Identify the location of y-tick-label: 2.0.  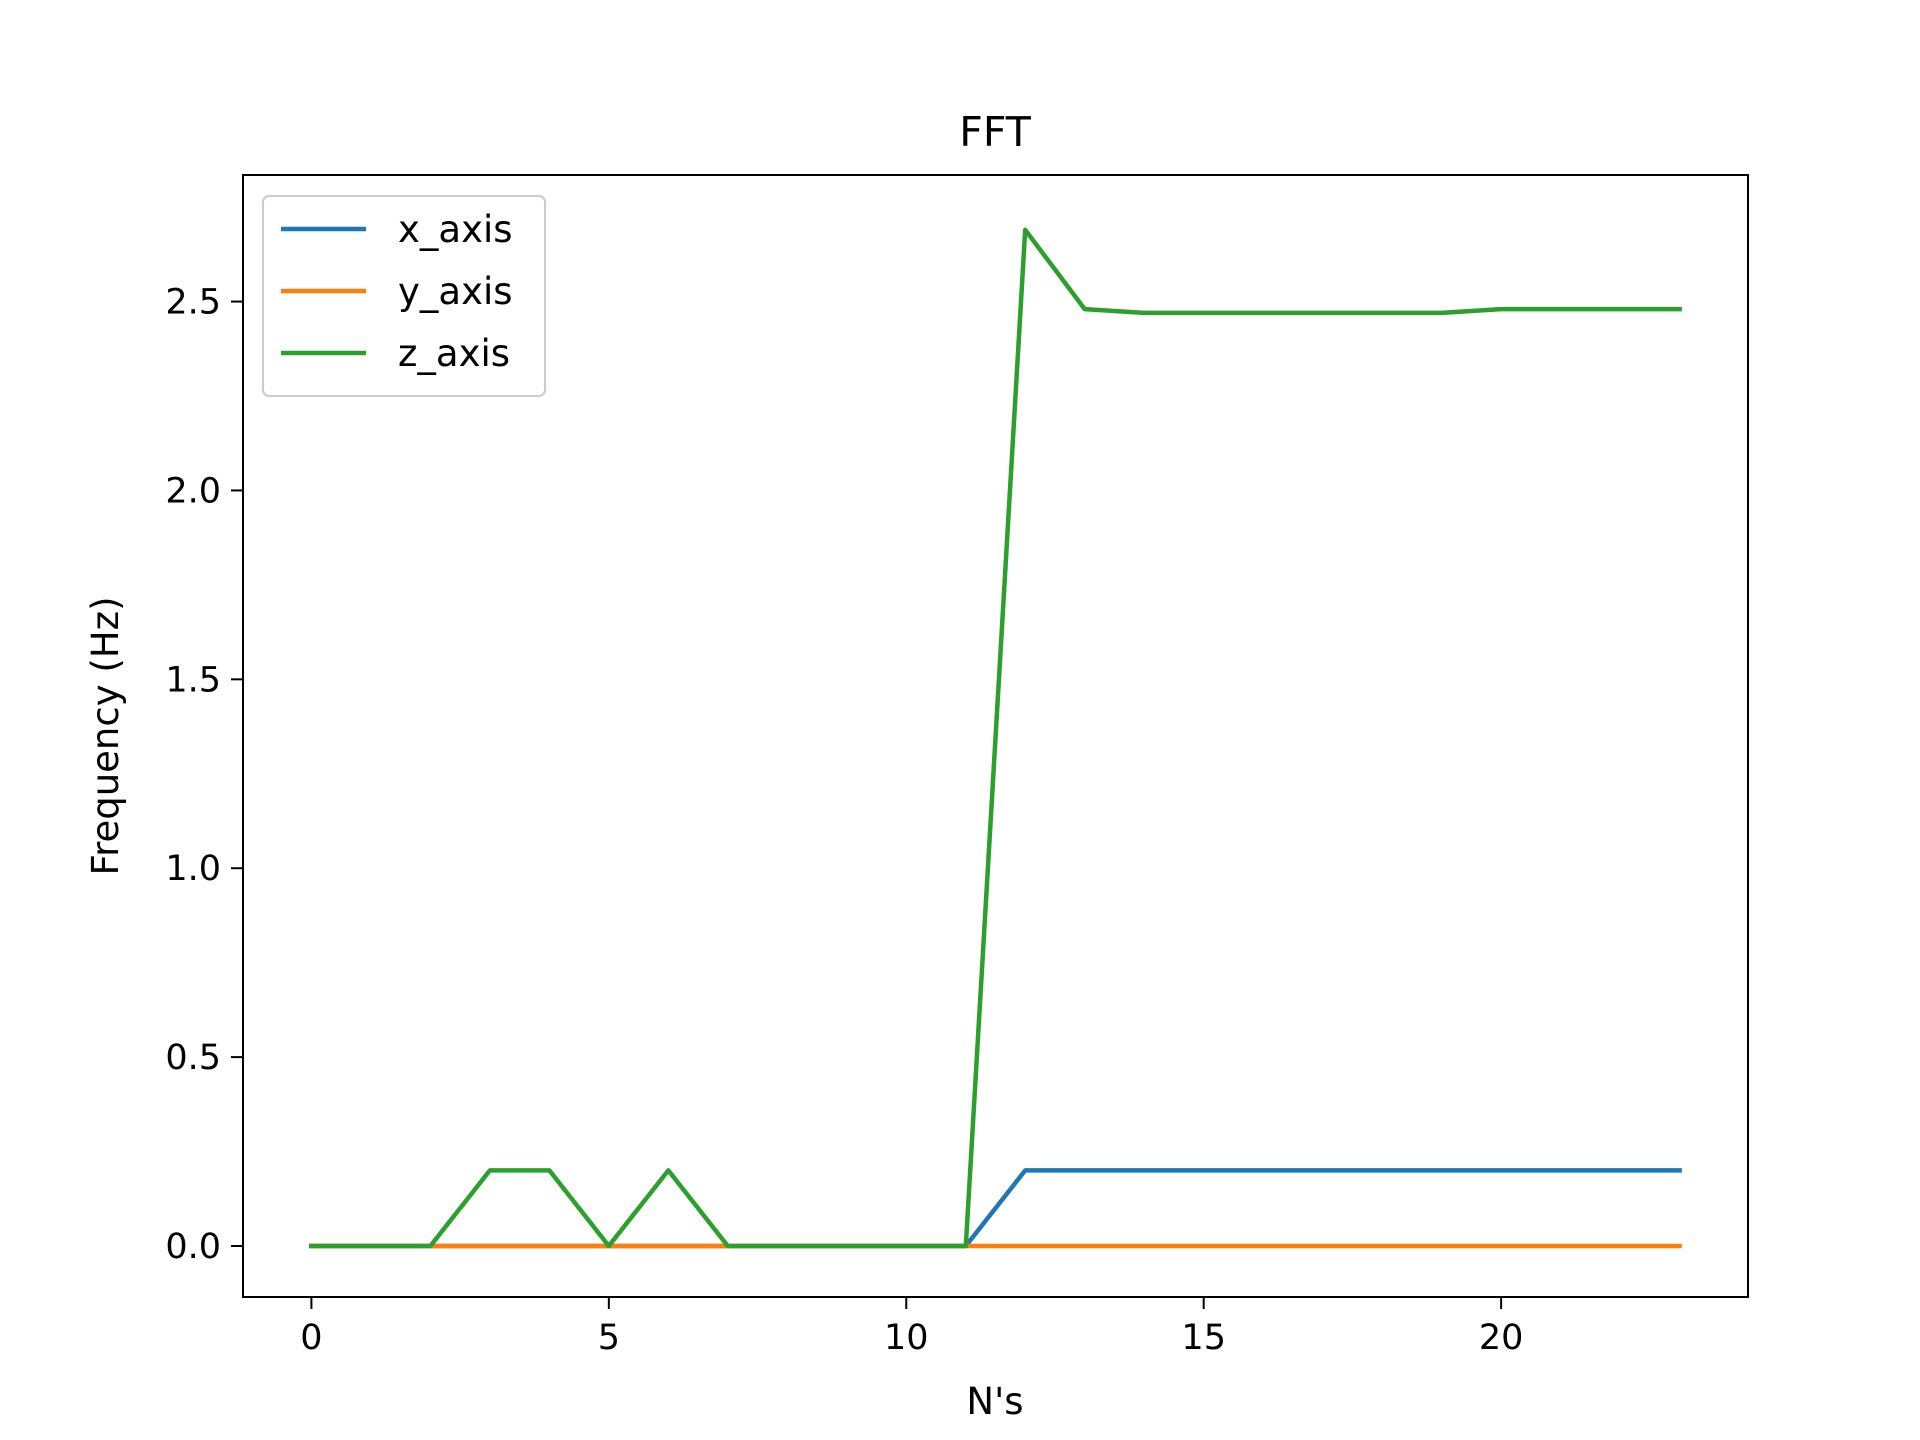
(193, 491).